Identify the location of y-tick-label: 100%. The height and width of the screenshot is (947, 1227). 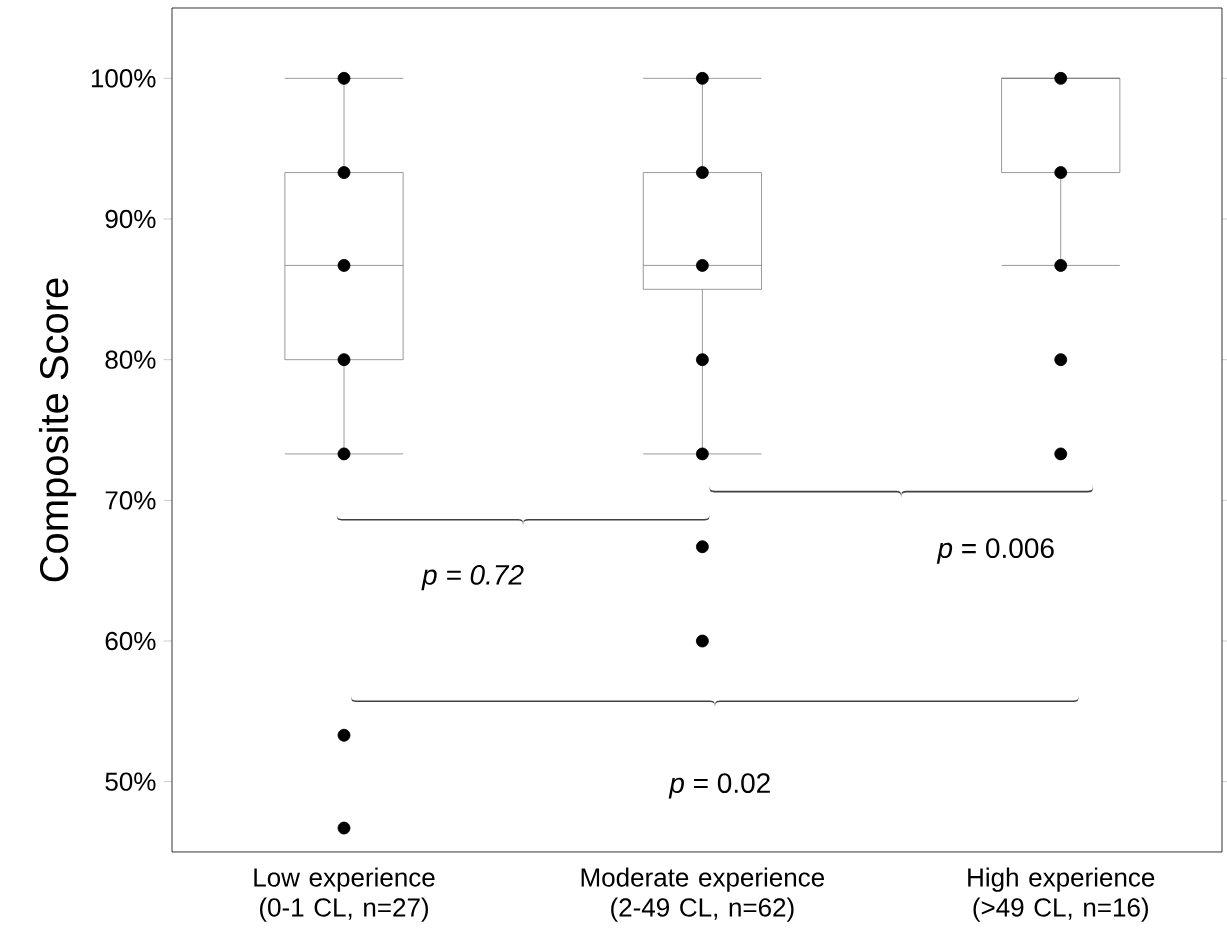
(123, 78).